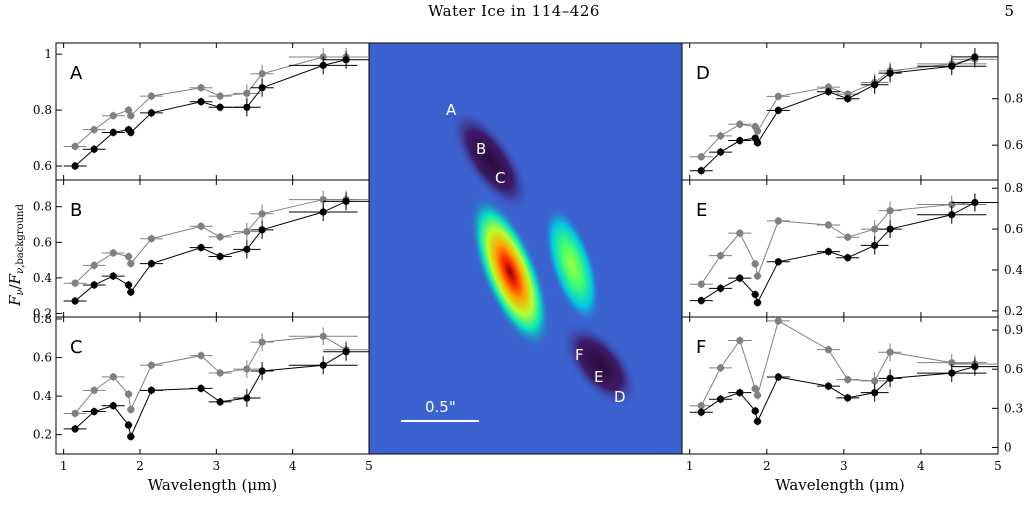 This screenshot has height=520, width=1028. What do you see at coordinates (440, 407) in the screenshot?
I see `scale-bar-label: 0.5"` at bounding box center [440, 407].